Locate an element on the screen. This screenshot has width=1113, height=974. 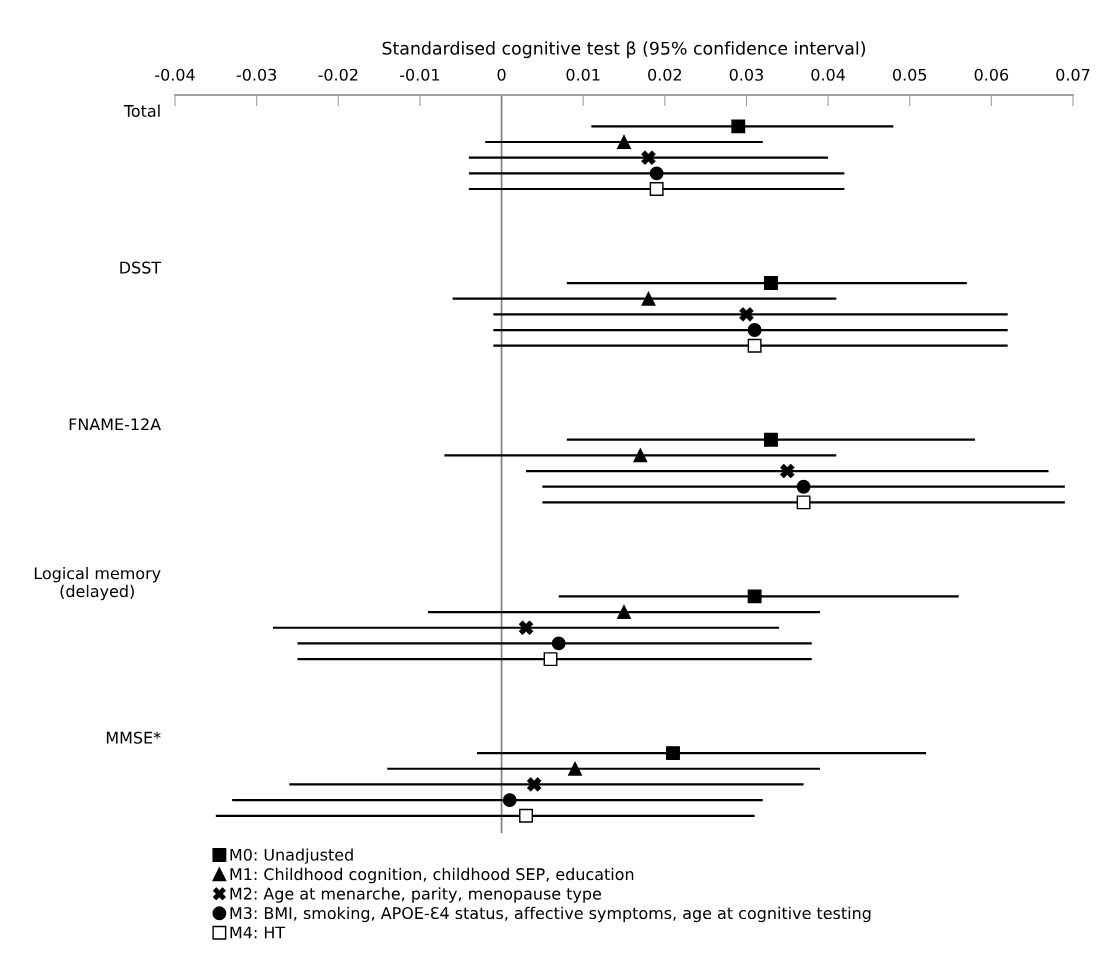
y-tick-label: DSST is located at coordinates (141, 267).